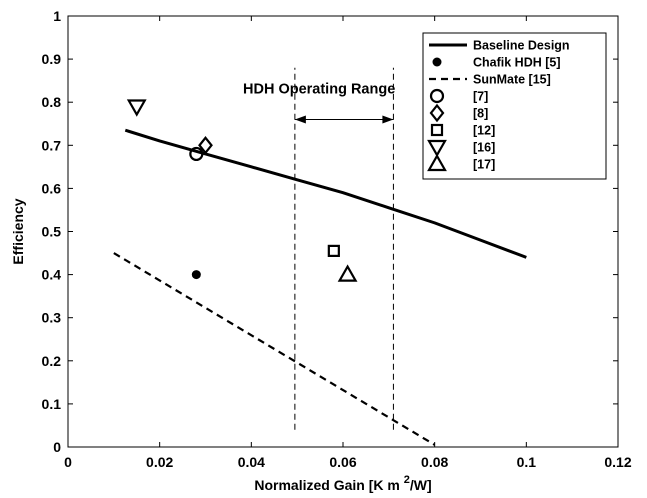 This screenshot has width=647, height=498. I want to click on legend-swatch-marker, so click(437, 62).